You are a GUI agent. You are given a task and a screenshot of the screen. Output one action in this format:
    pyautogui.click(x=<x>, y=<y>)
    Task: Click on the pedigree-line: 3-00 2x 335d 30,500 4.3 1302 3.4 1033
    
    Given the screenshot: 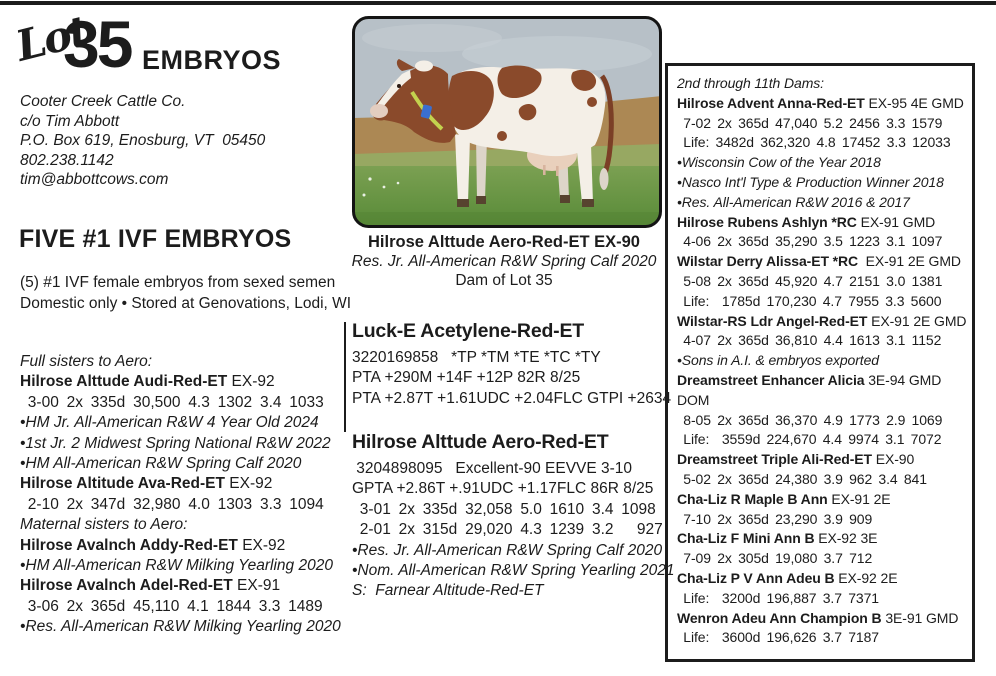 What is the action you would take?
    pyautogui.click(x=172, y=402)
    